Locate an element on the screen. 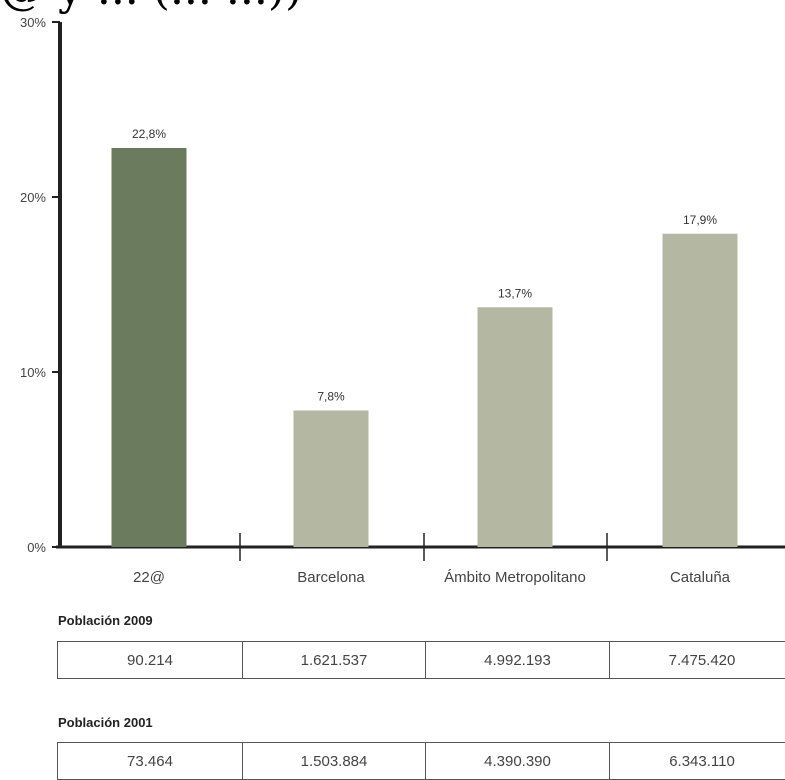 This screenshot has height=780, width=785. population-table-2009: 90.214 1.621.537 4.992.193 7.475.420 is located at coordinates (421, 660).